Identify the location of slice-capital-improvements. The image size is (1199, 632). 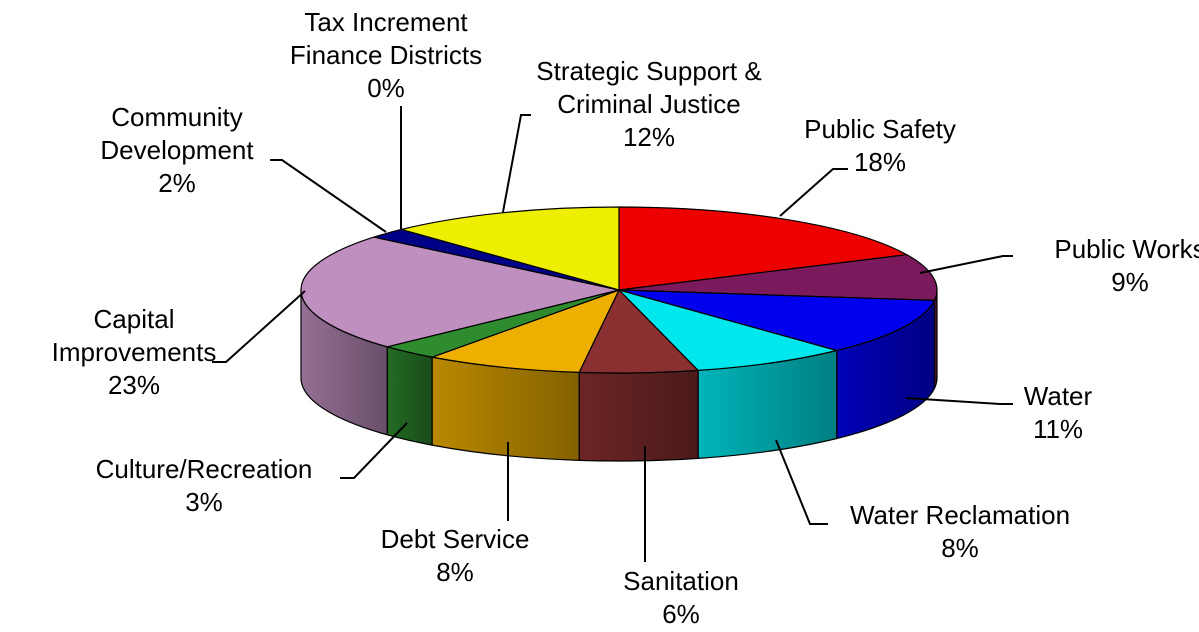
(460, 292).